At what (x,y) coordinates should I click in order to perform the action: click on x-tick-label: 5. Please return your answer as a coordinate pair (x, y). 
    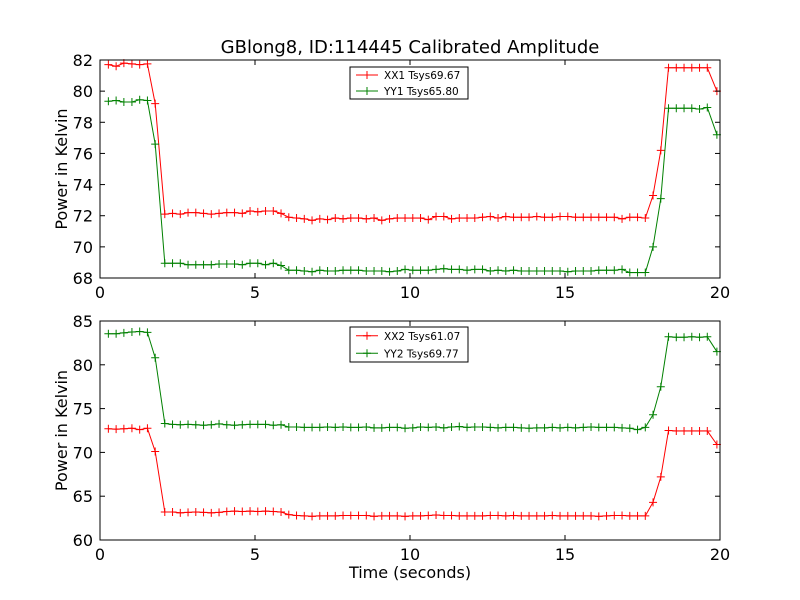
    Looking at the image, I should click on (255, 554).